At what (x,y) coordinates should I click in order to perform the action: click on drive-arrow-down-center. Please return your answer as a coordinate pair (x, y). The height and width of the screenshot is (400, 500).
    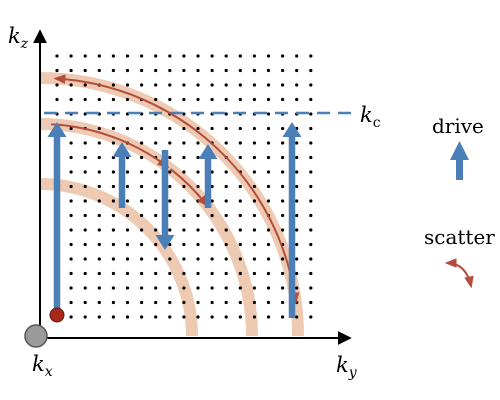
    Looking at the image, I should click on (165, 200).